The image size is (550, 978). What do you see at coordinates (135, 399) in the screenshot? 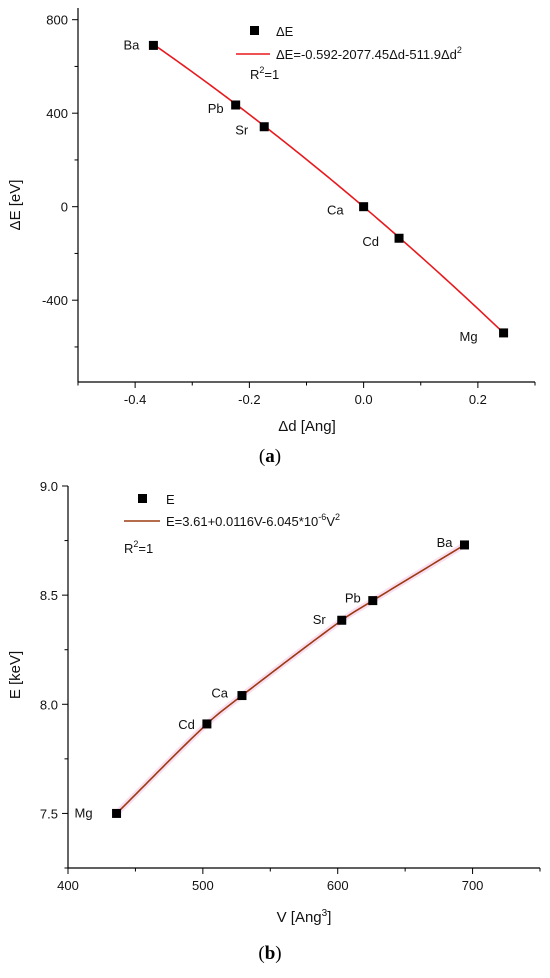
I see `x-tick-label: -0.4` at bounding box center [135, 399].